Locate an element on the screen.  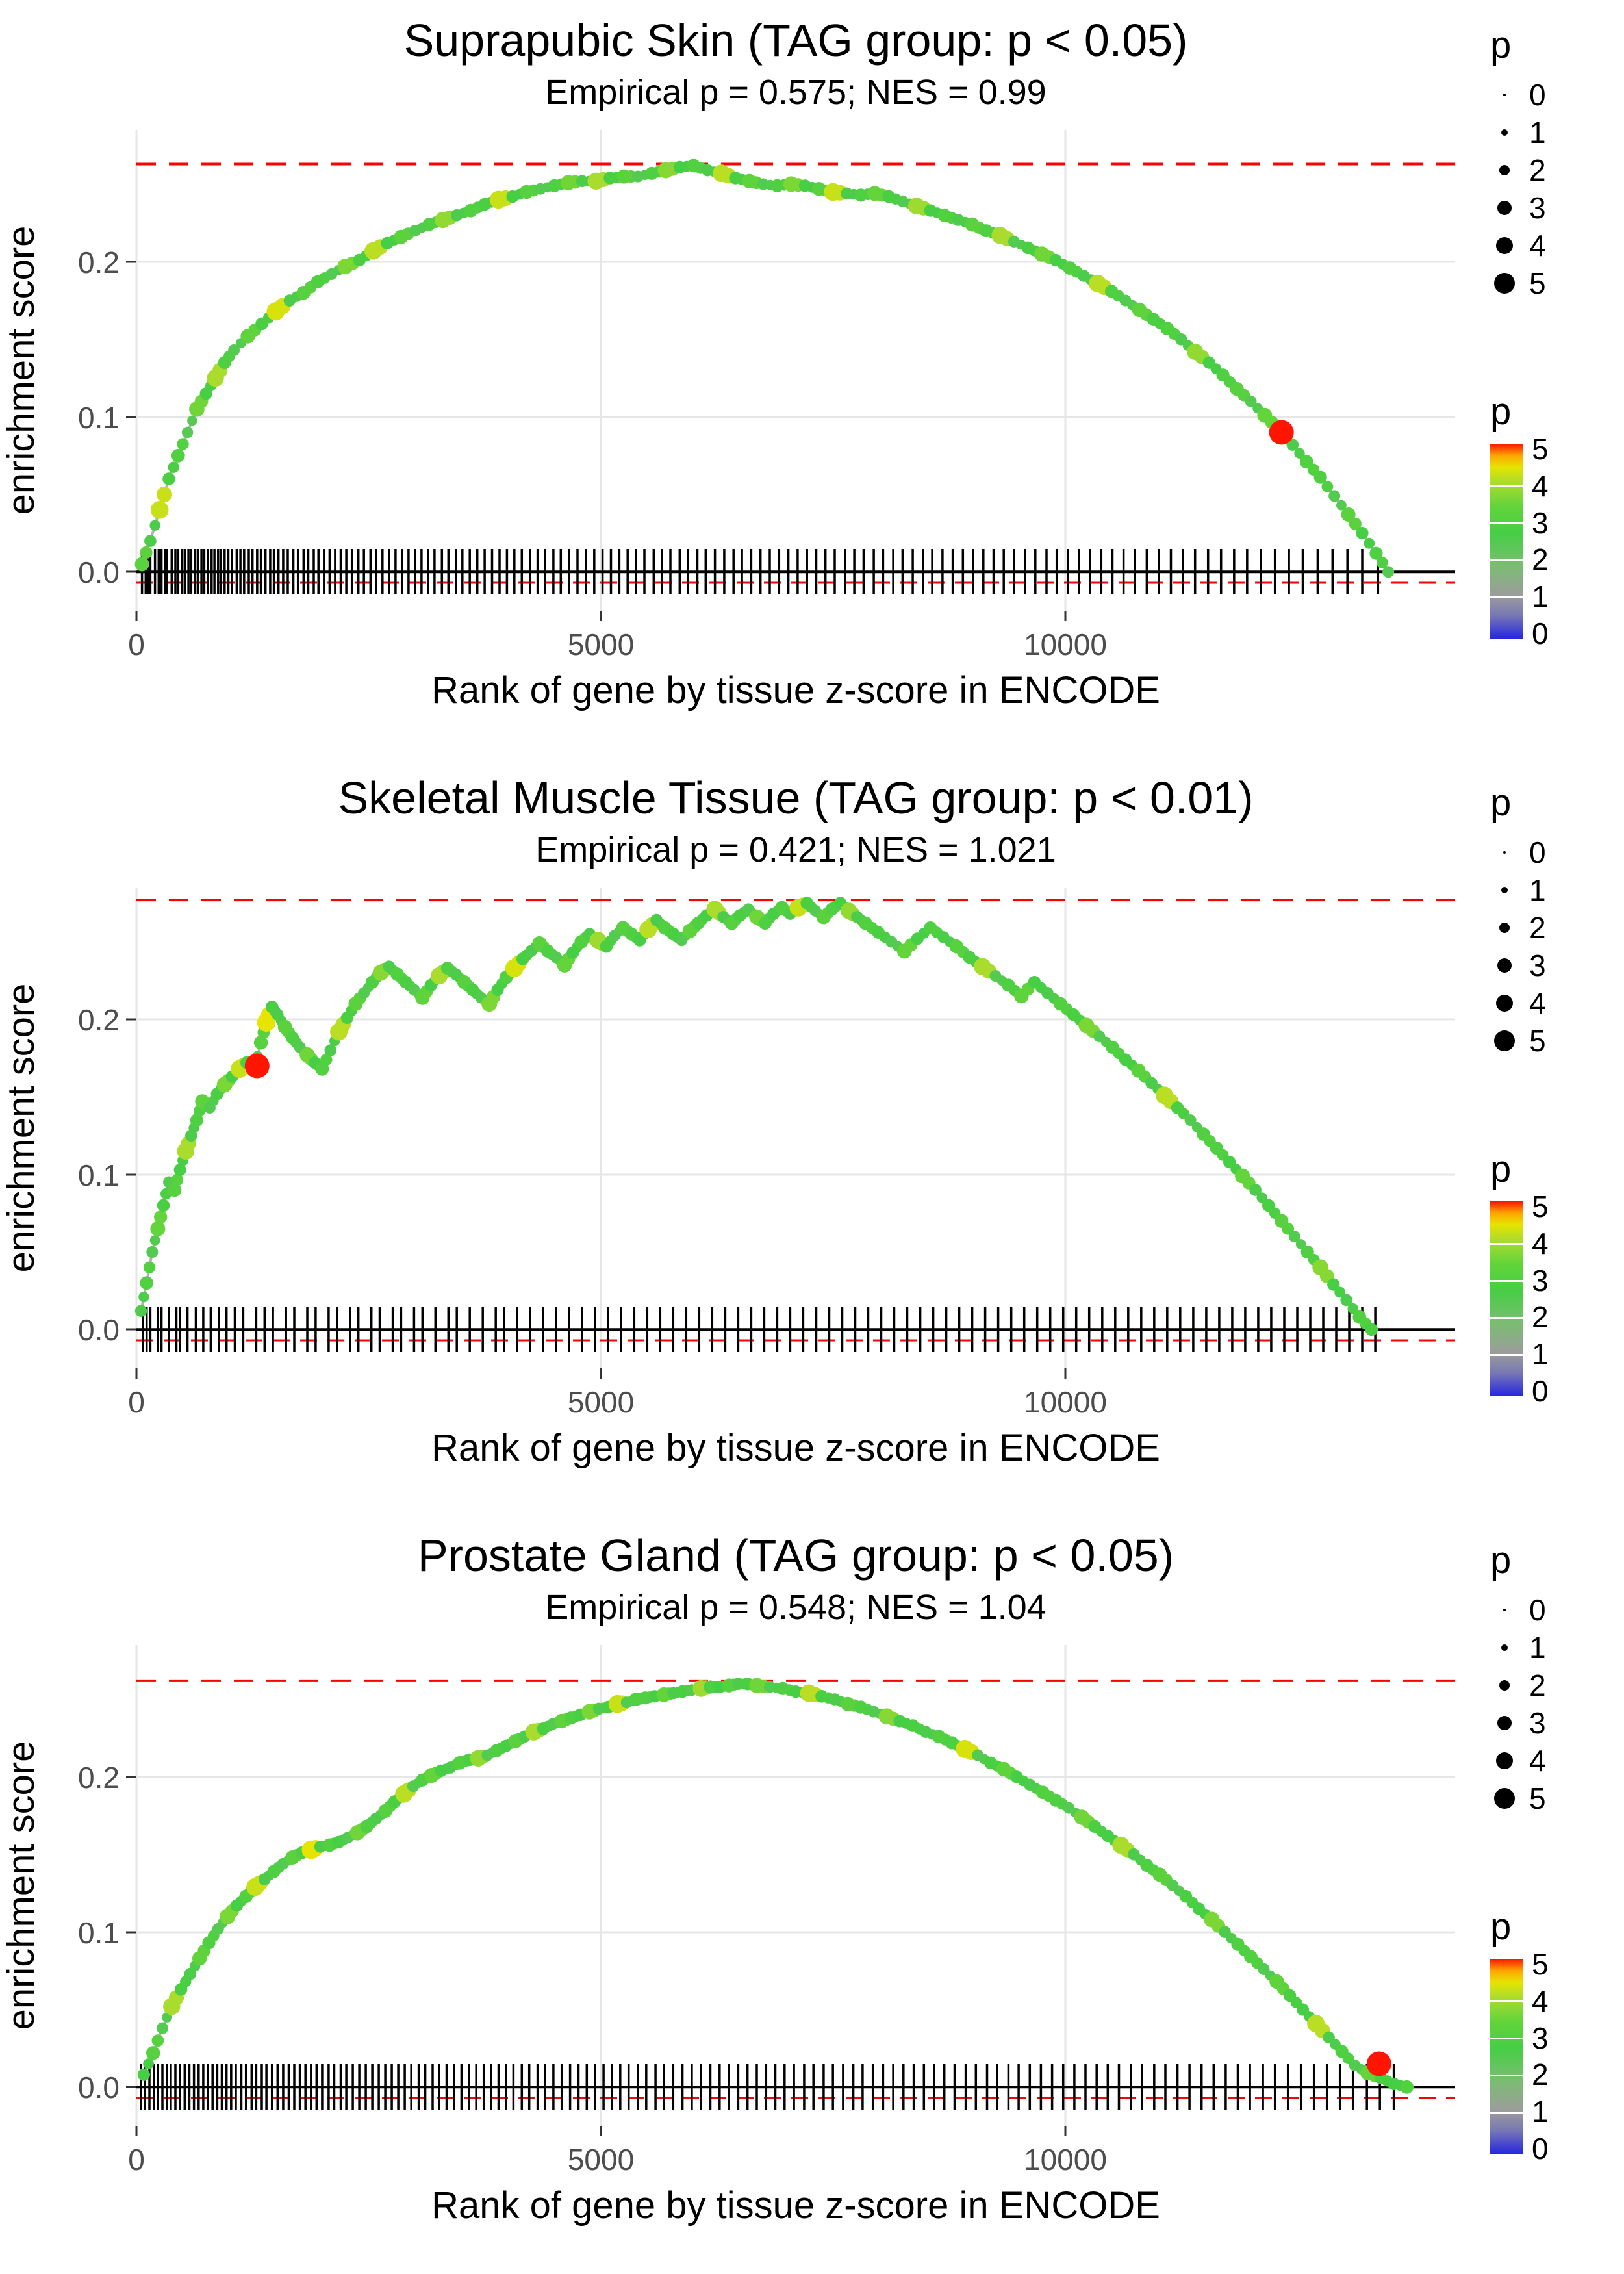
y-tick-label: 0.2 is located at coordinates (99, 1778).